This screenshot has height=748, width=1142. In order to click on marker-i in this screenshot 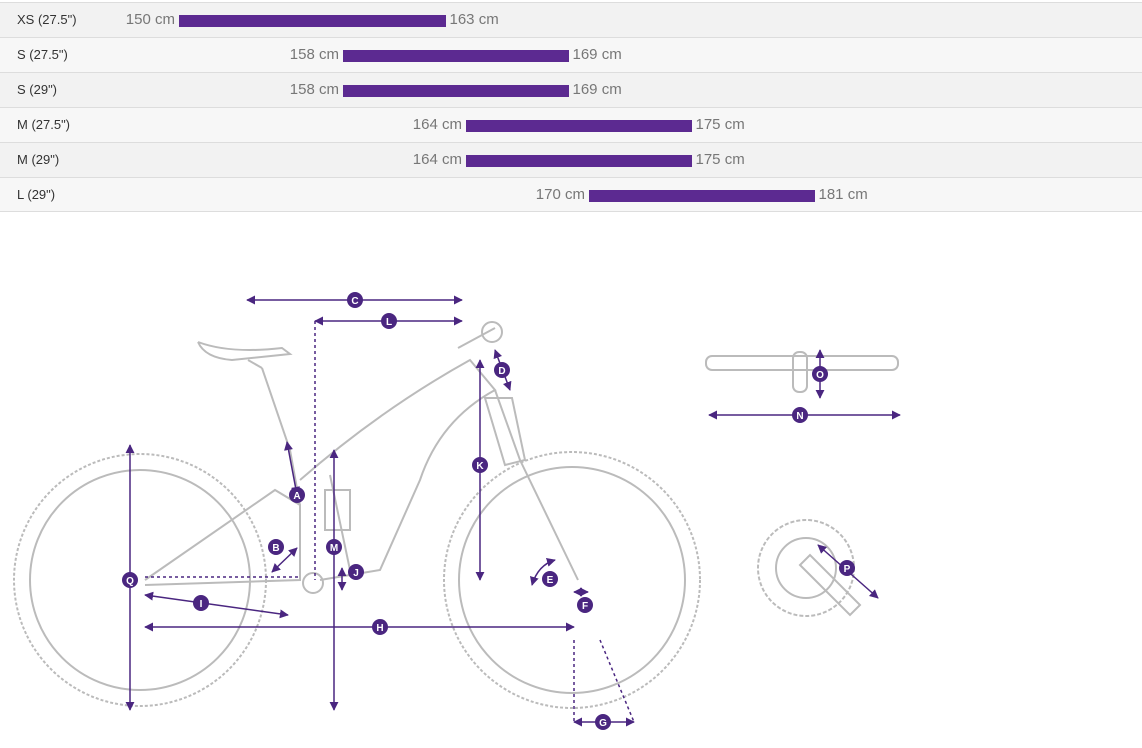, I will do `click(201, 603)`.